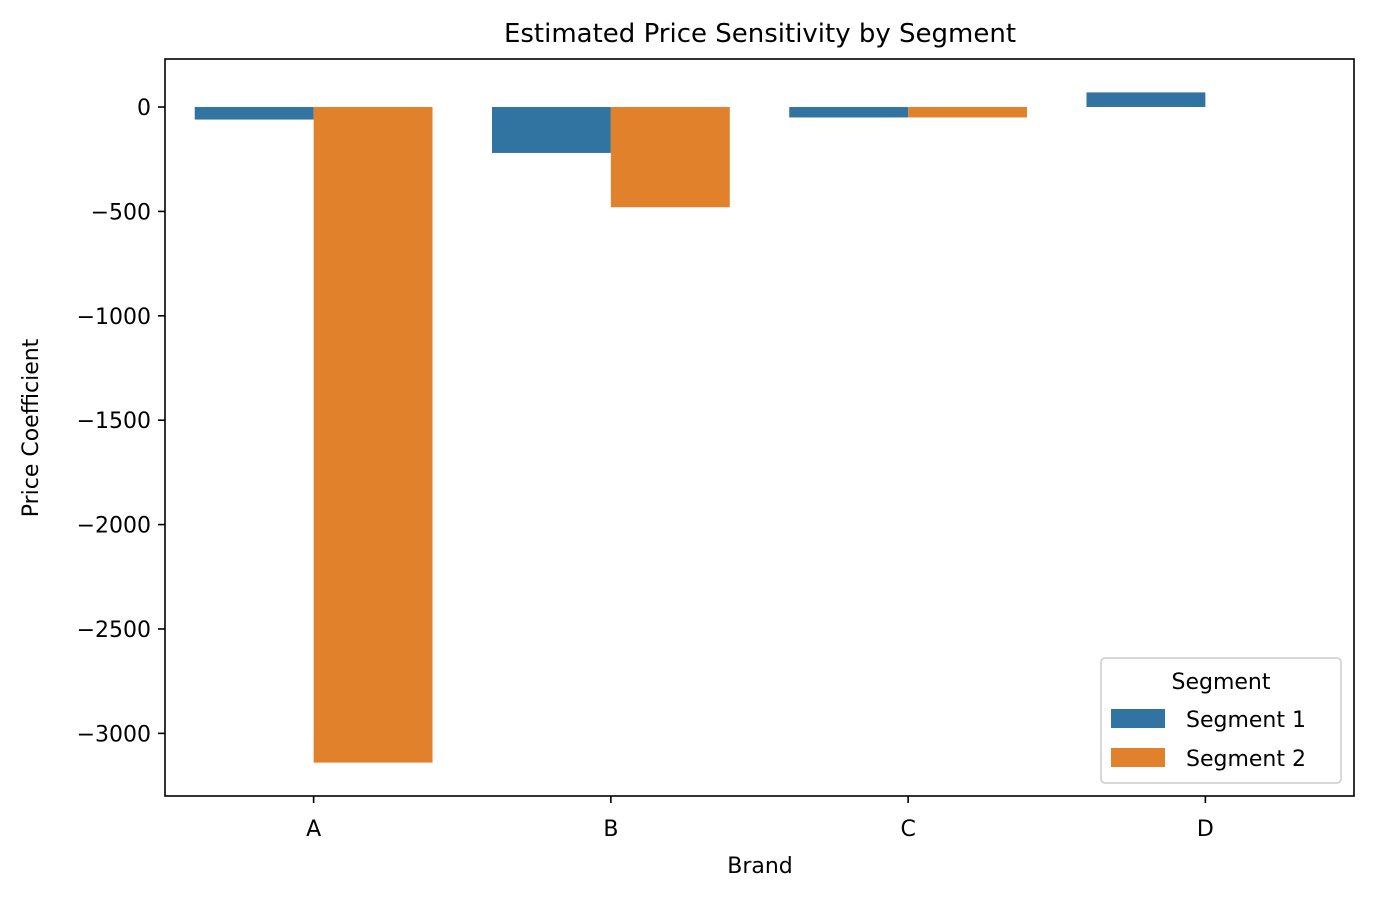 The image size is (1374, 898). What do you see at coordinates (114, 734) in the screenshot?
I see `y-tick-label: −3000` at bounding box center [114, 734].